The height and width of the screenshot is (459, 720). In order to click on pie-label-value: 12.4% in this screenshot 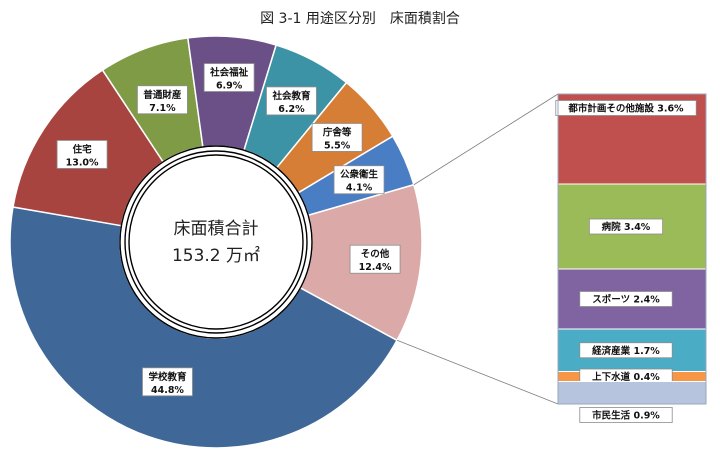, I will do `click(375, 267)`.